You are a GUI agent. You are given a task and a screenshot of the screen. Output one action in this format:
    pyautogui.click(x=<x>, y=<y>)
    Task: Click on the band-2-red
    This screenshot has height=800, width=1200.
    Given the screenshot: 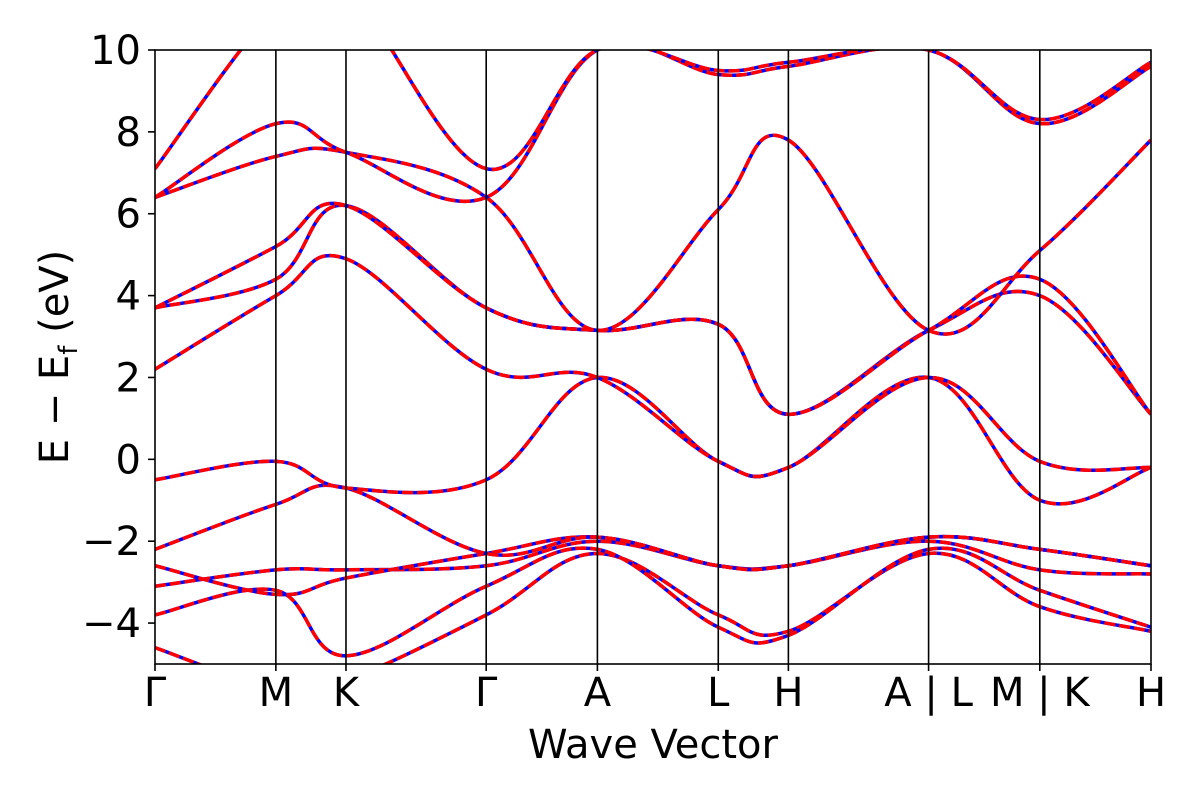 What is the action you would take?
    pyautogui.click(x=653, y=602)
    